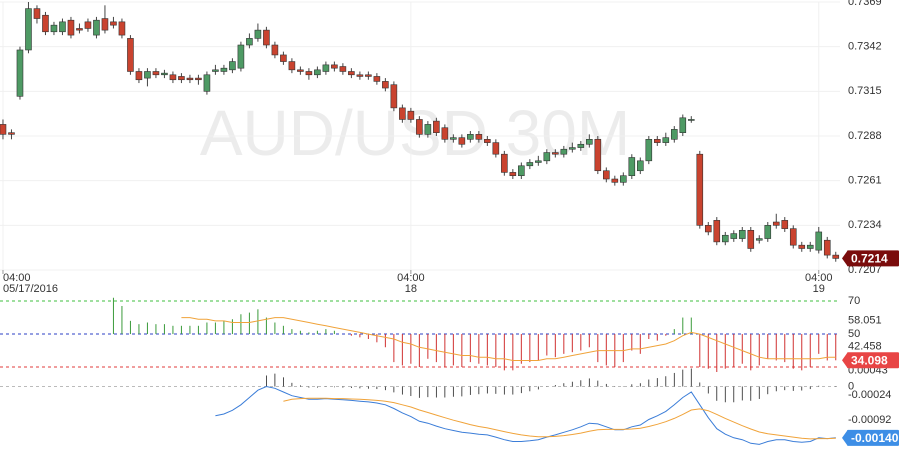 Image resolution: width=900 pixels, height=451 pixels. I want to click on watermark: AUD/USD 30M, so click(415, 133).